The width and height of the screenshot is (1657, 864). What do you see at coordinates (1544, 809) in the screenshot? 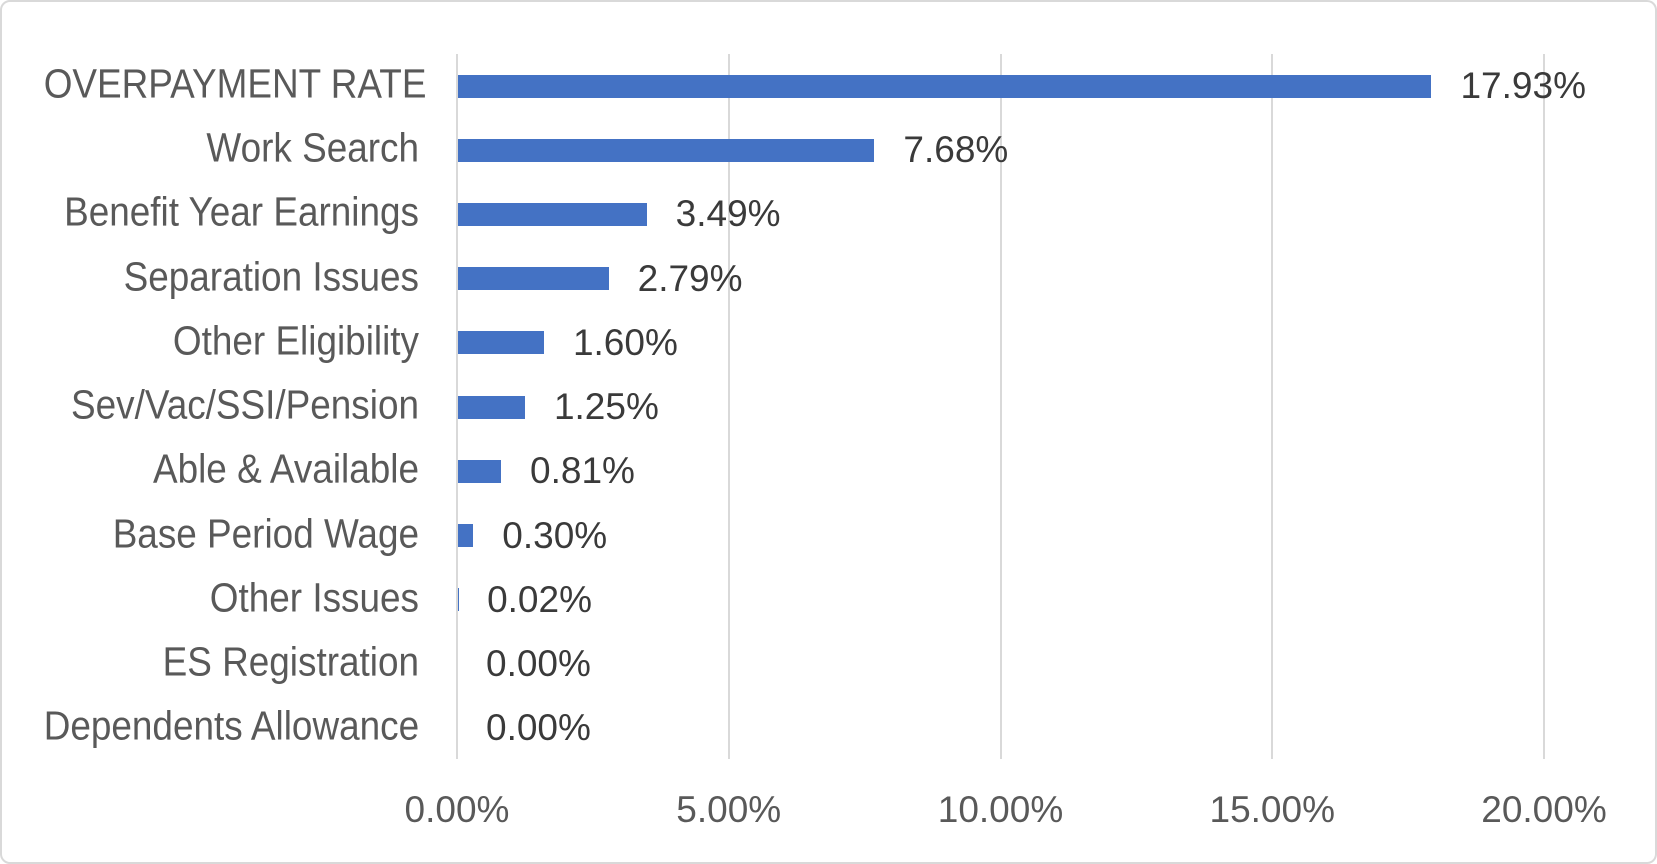
I see `x-tick-label: 20.00%` at bounding box center [1544, 809].